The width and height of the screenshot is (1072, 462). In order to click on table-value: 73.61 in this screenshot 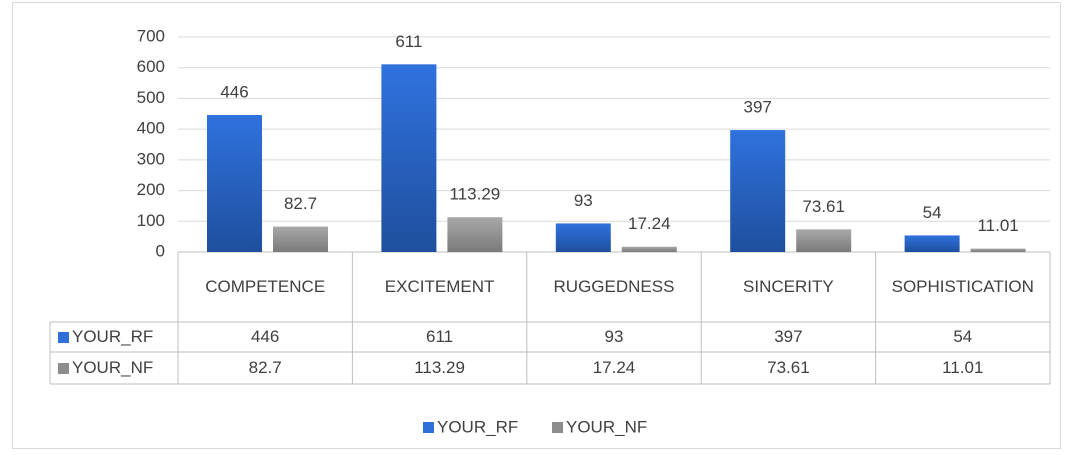, I will do `click(788, 367)`.